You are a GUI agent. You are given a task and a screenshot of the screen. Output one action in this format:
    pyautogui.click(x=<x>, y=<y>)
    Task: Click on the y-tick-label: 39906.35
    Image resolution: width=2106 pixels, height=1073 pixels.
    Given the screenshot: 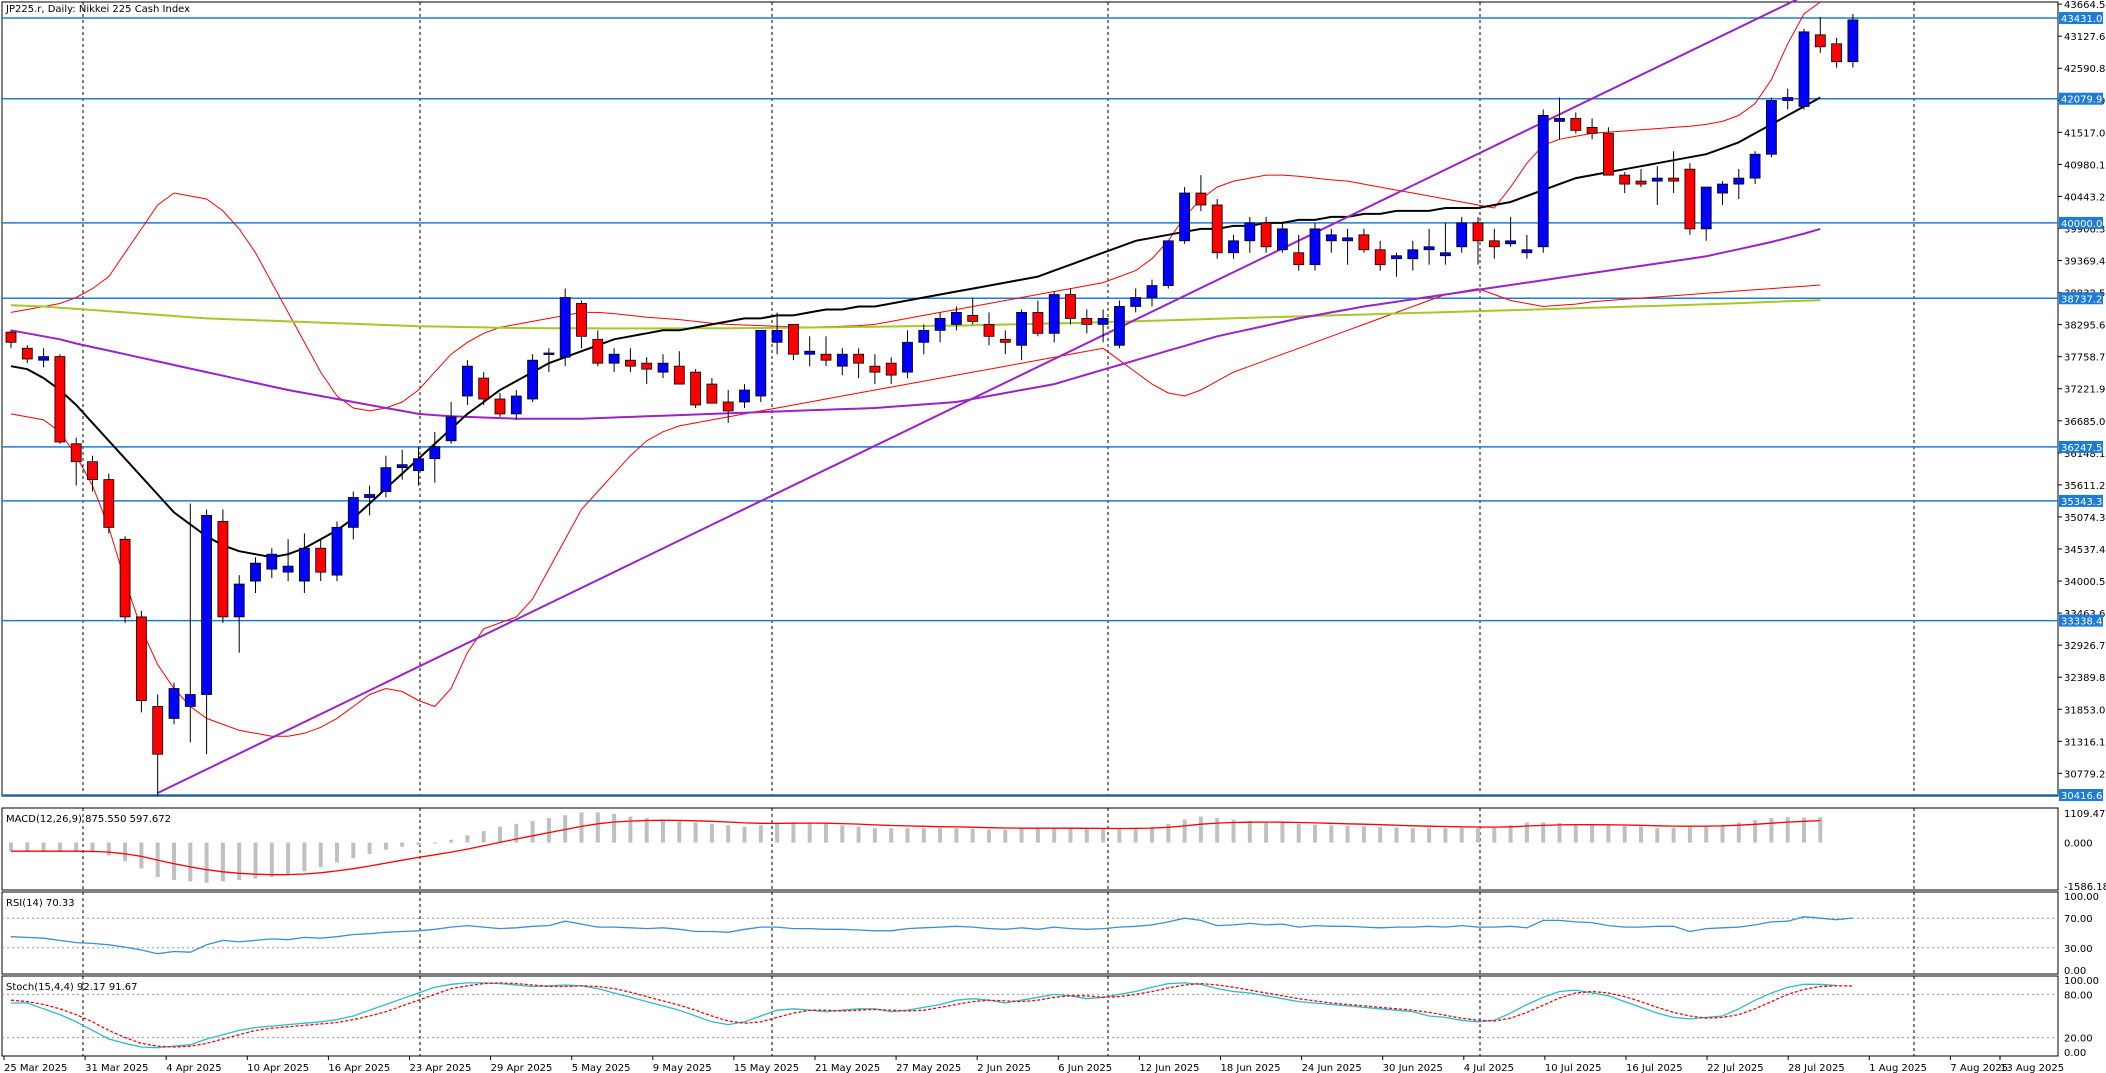 What is the action you would take?
    pyautogui.click(x=2085, y=229)
    